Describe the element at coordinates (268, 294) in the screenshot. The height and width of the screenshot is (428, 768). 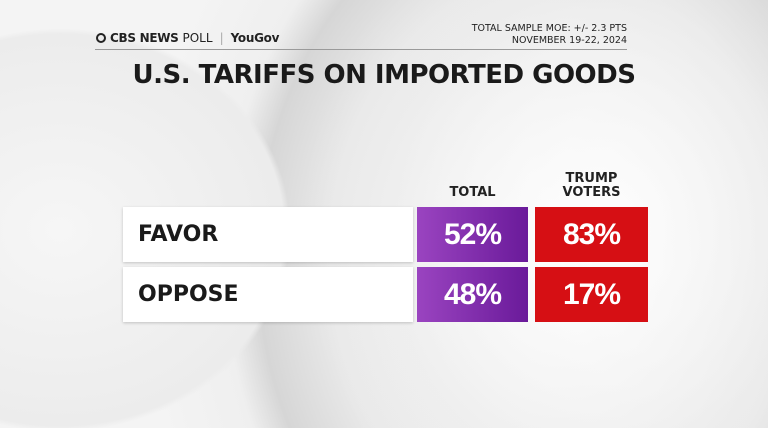
I see `row-label-oppose: OPPOSE` at that location.